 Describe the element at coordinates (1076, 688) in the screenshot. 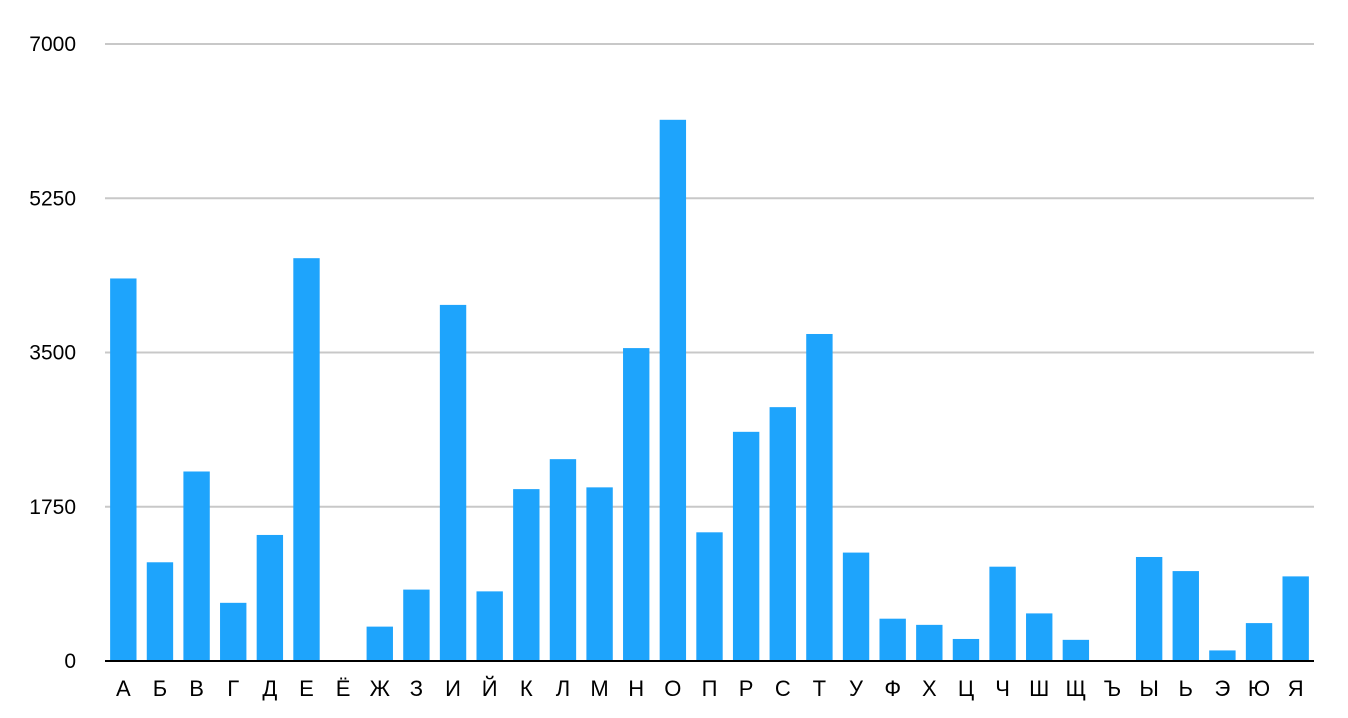

I see `x-tick-label: Щ` at that location.